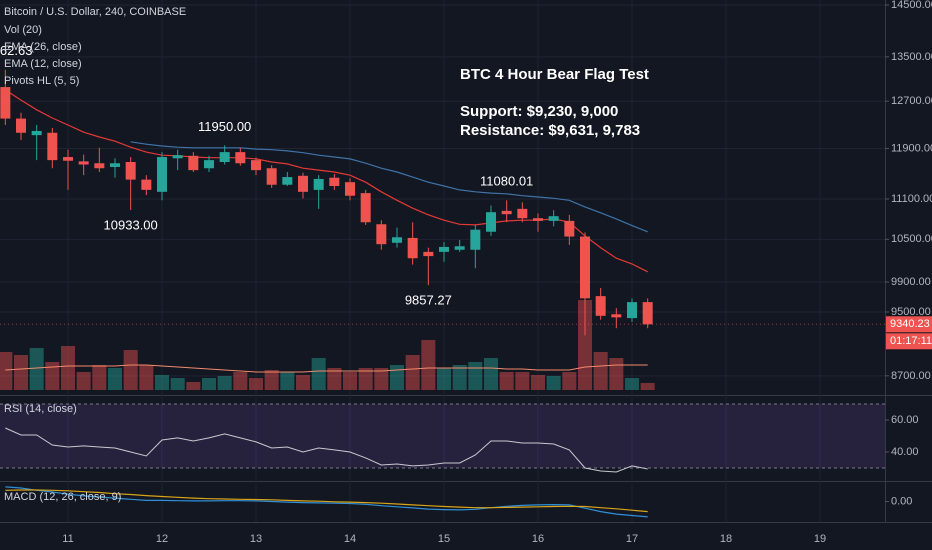 The height and width of the screenshot is (550, 932). What do you see at coordinates (911, 148) in the screenshot?
I see `y-tick-label: 11900.00` at bounding box center [911, 148].